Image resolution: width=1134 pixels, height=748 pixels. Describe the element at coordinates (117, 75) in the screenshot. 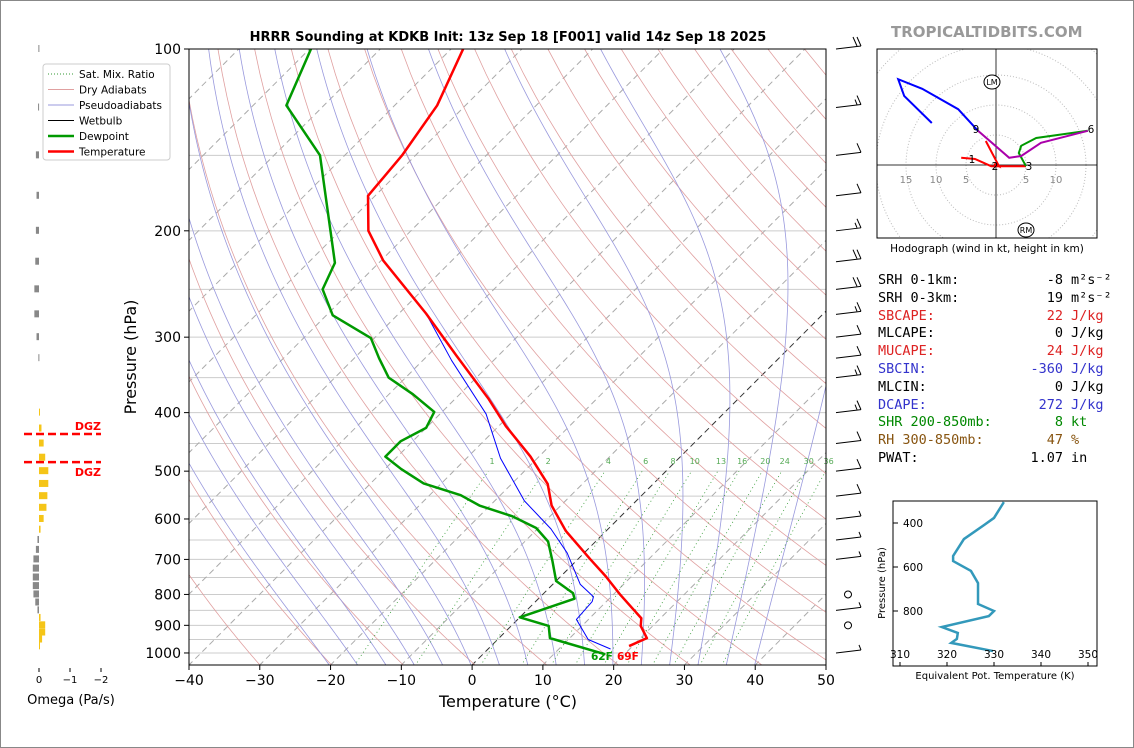

I see `legend-label: Sat. Mix. Ratio` at that location.